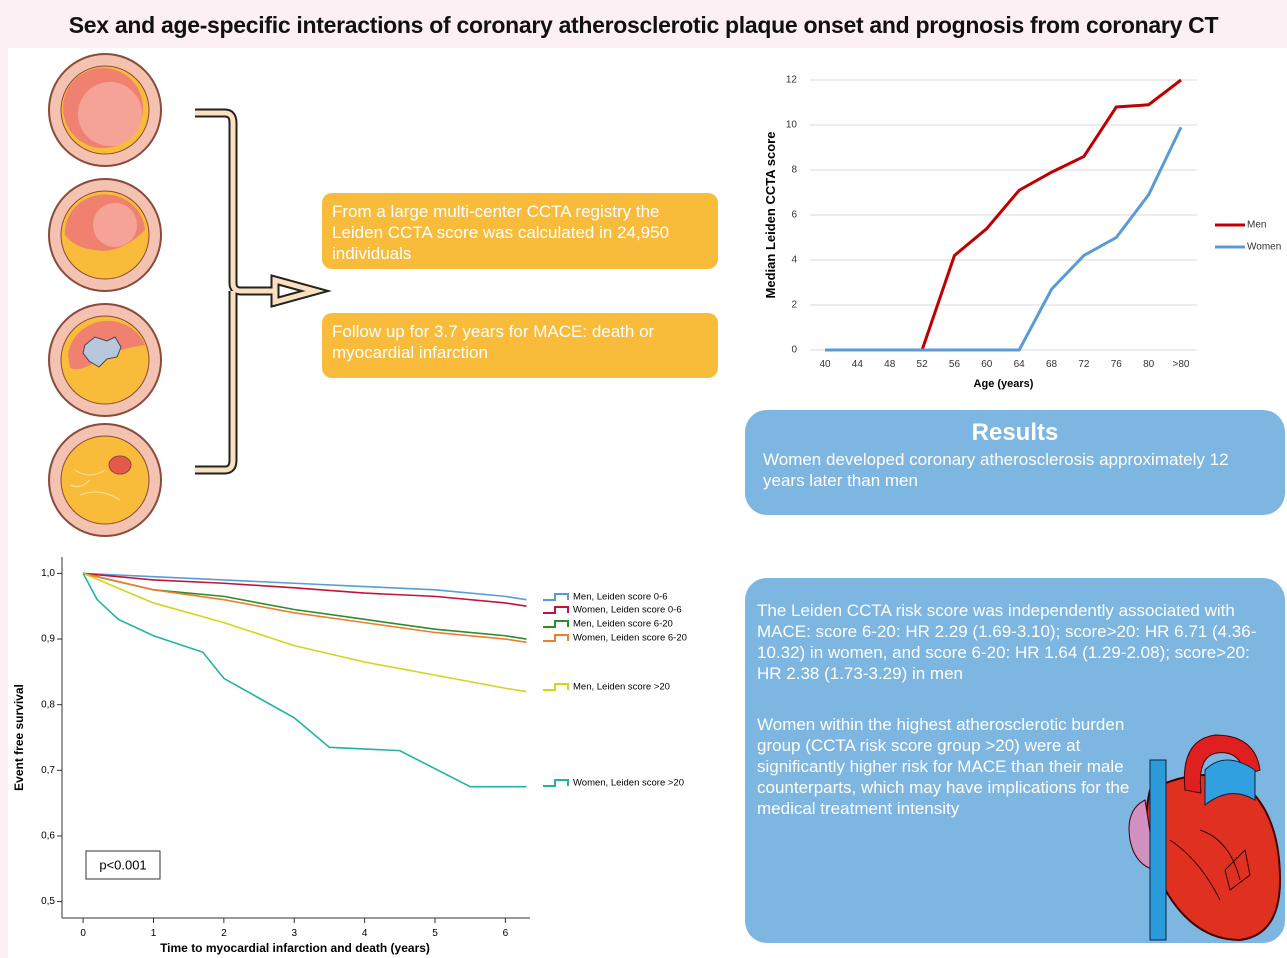 This screenshot has height=958, width=1287. Describe the element at coordinates (792, 125) in the screenshot. I see `y-tick-label: 10` at that location.